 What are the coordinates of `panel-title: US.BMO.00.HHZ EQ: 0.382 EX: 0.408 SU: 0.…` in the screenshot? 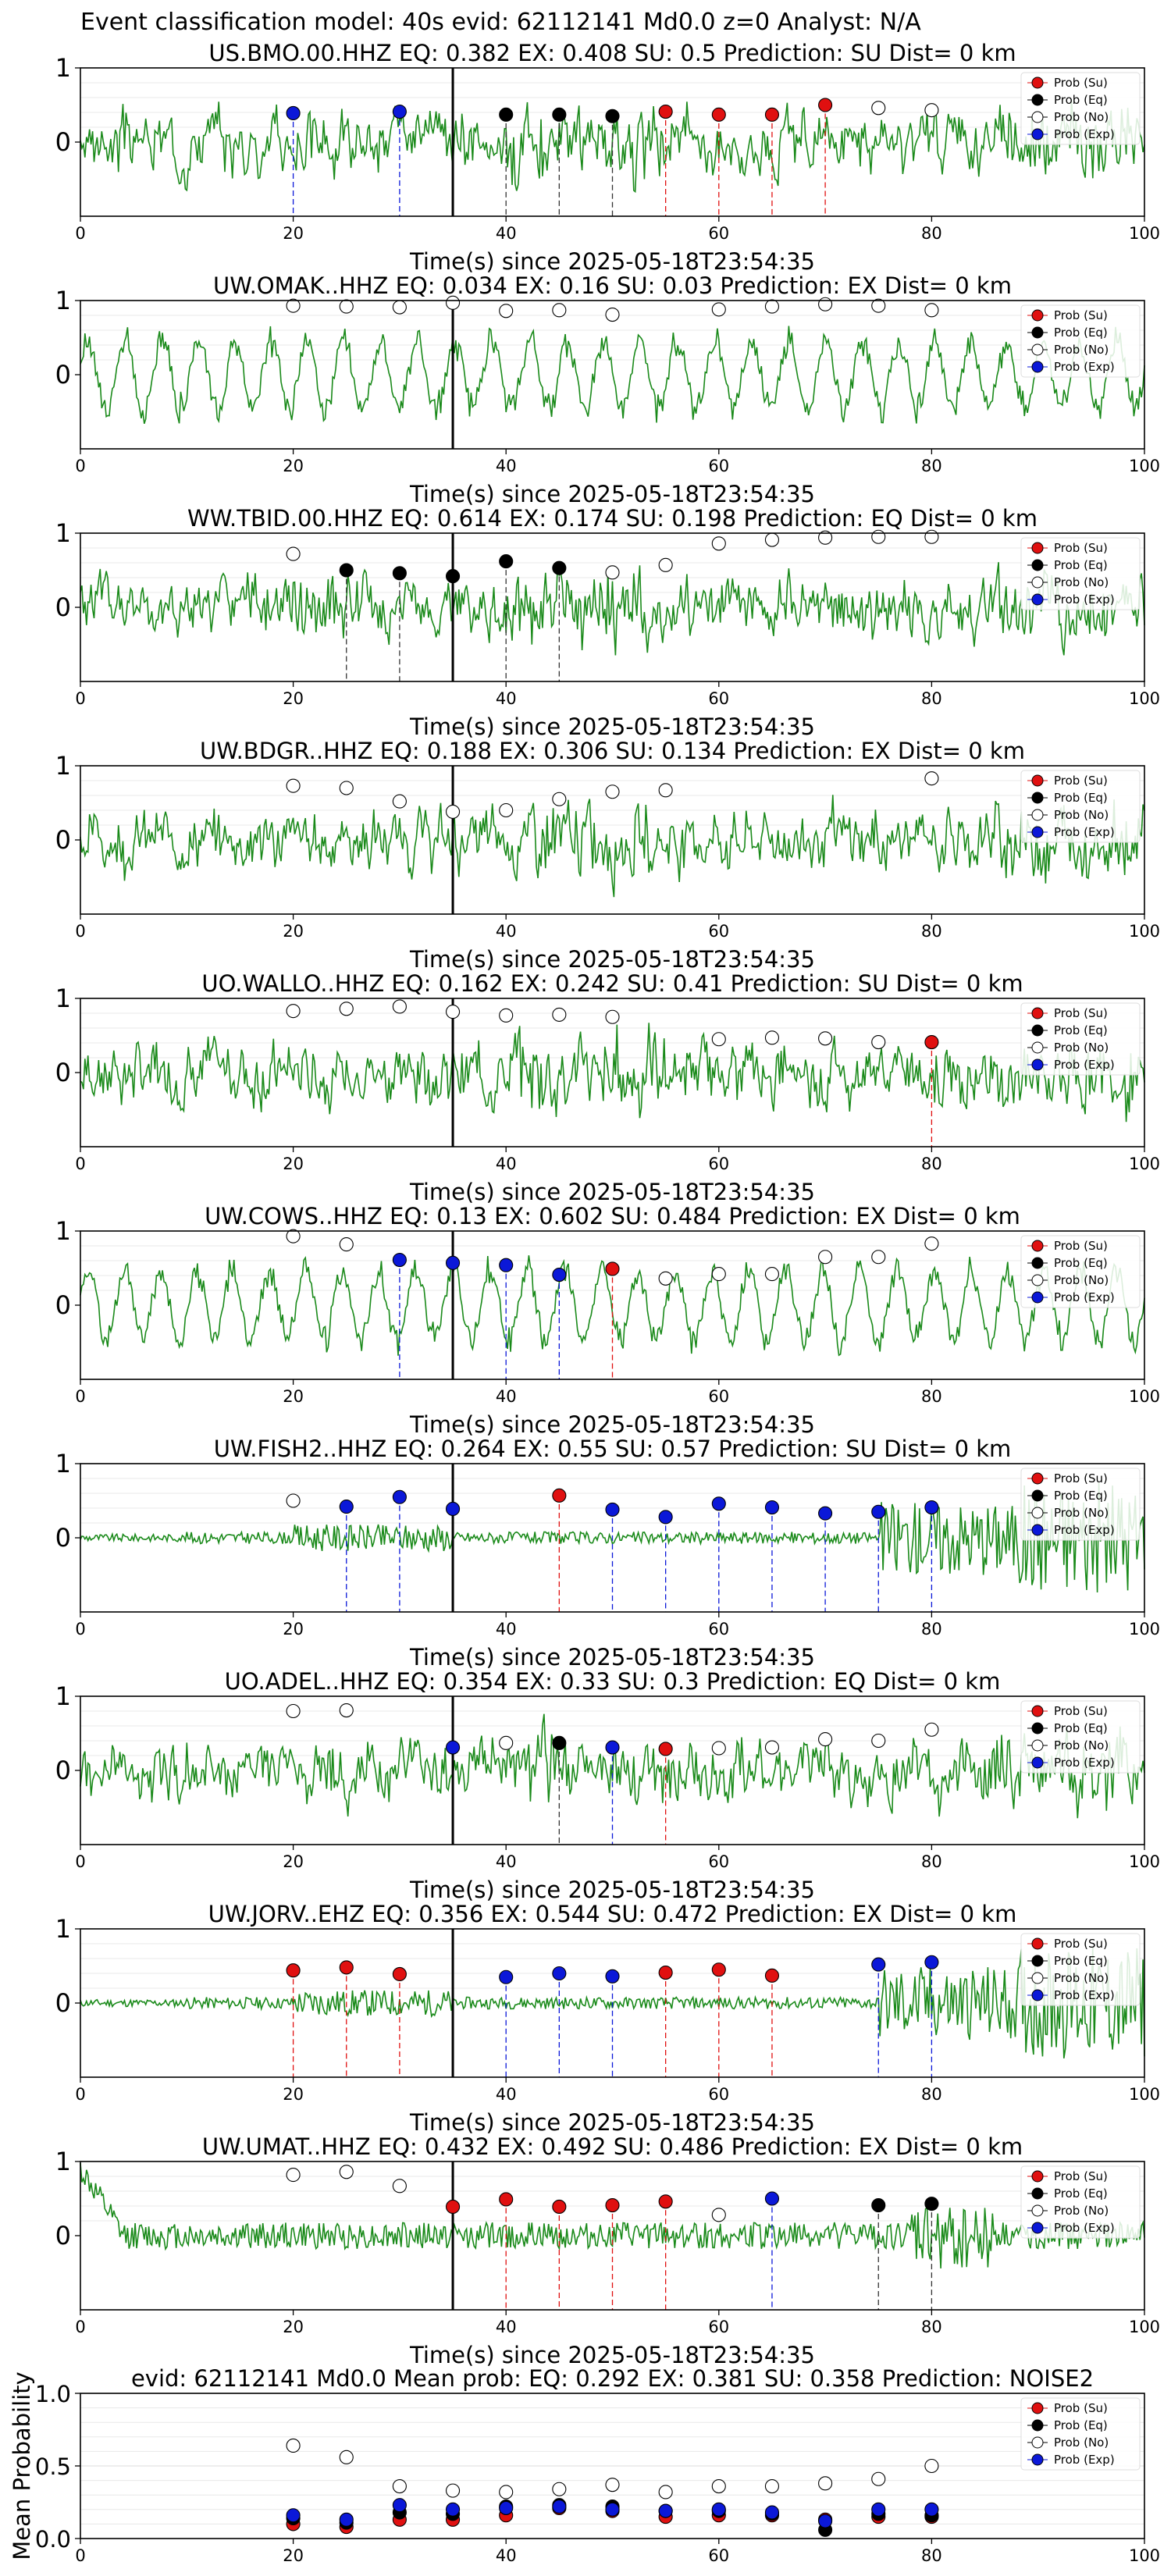 It's located at (612, 53).